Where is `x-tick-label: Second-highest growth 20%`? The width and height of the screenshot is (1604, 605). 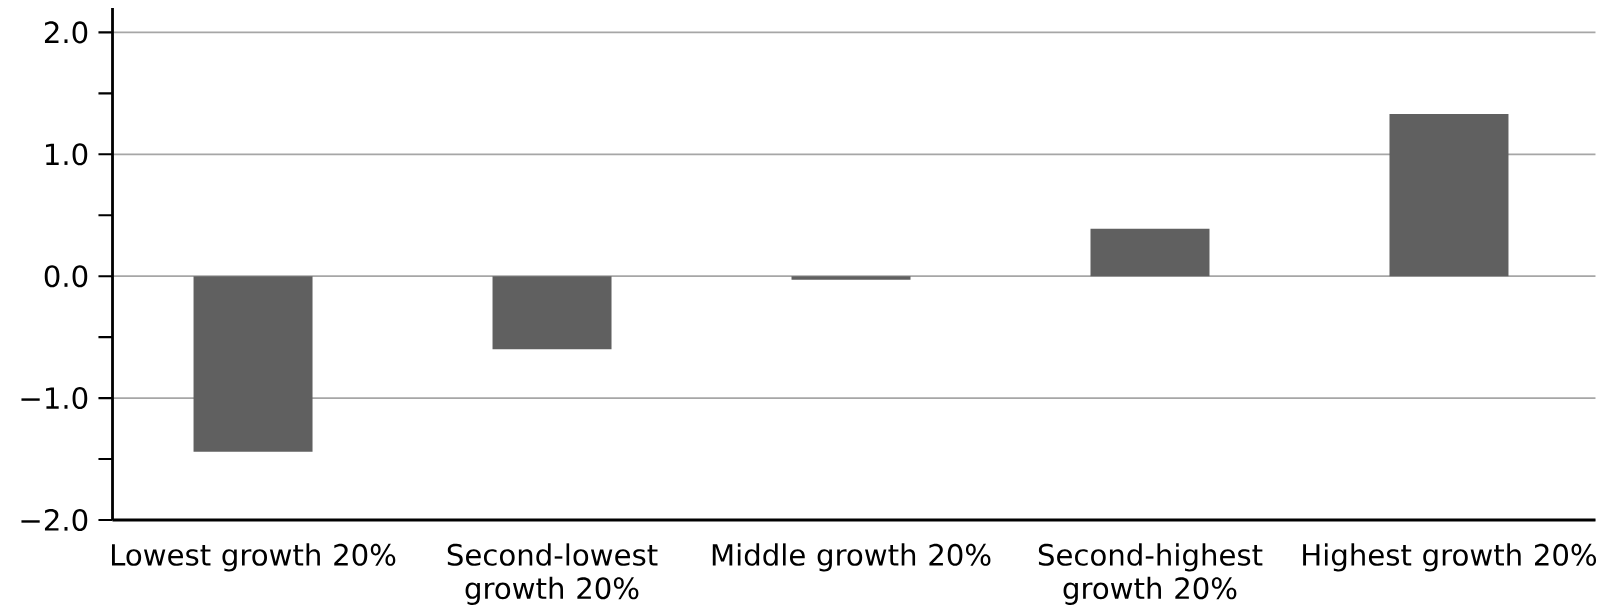 x-tick-label: Second-highest growth 20% is located at coordinates (1150, 574).